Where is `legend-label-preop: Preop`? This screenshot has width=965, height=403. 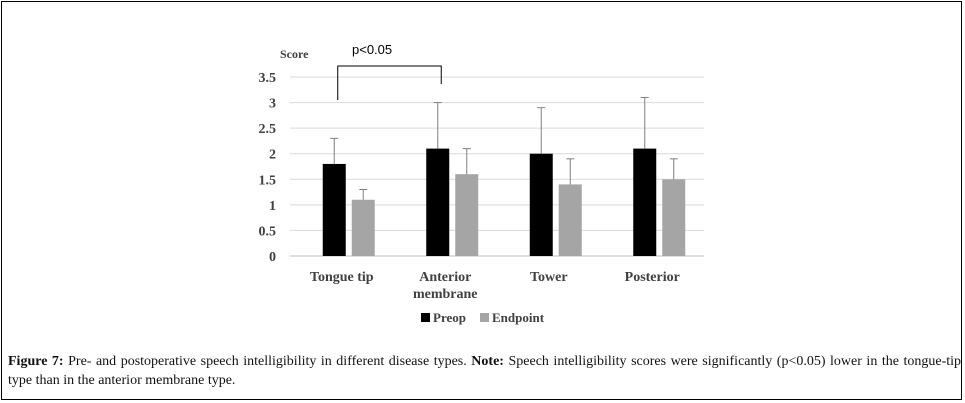
legend-label-preop: Preop is located at coordinates (449, 317).